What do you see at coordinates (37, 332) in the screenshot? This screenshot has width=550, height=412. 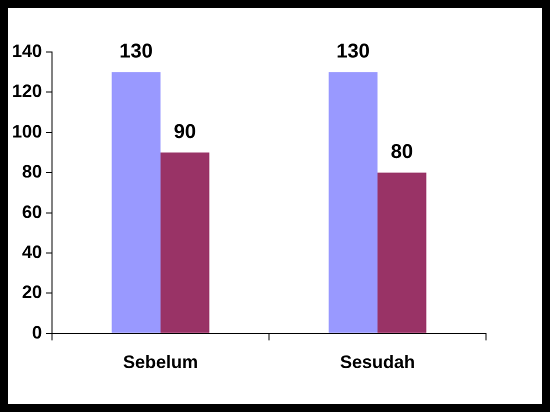 I see `y-tick-label: 0` at bounding box center [37, 332].